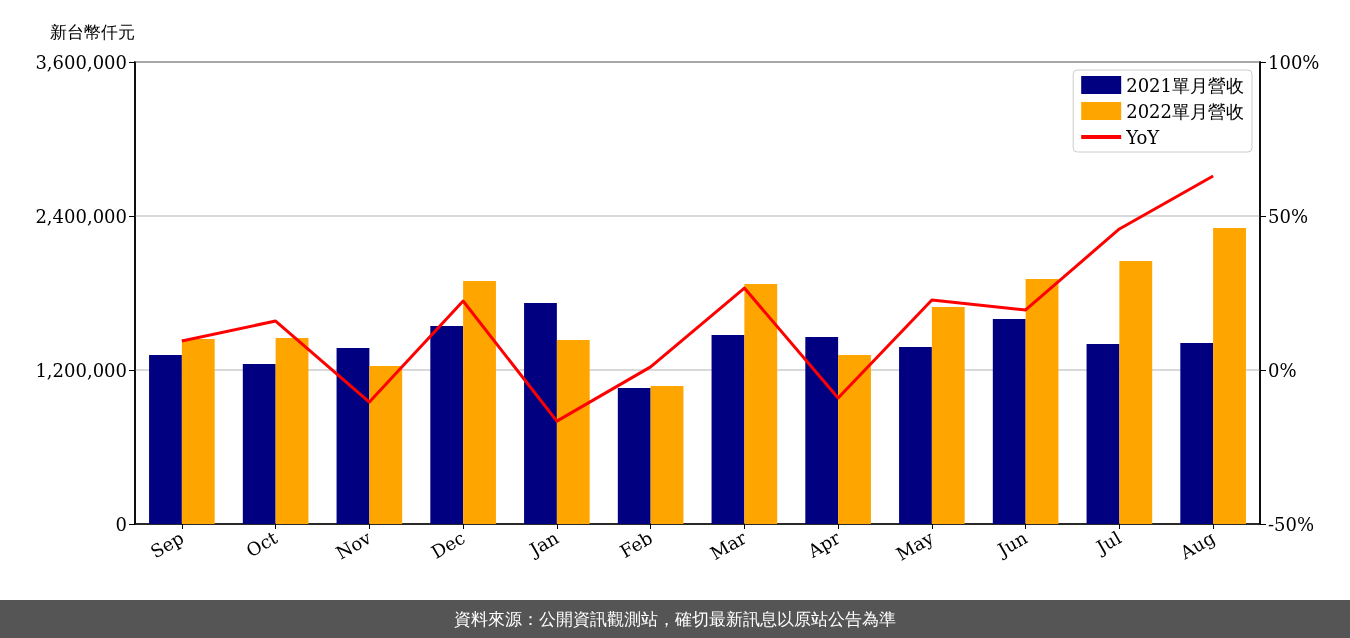  Describe the element at coordinates (1294, 62) in the screenshot. I see `y2-tick-label: 100%` at that location.